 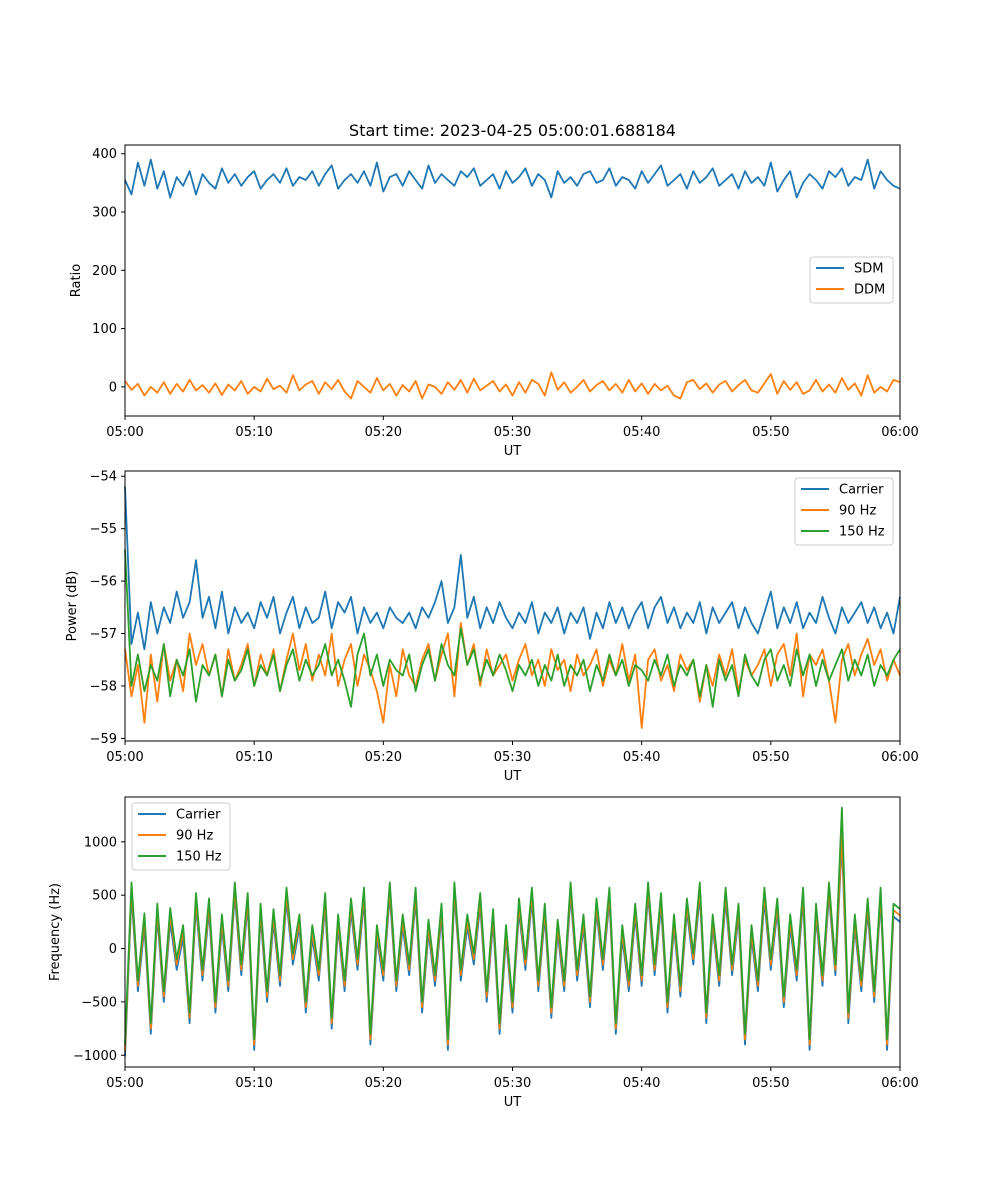 I want to click on series-line-150-hz, so click(x=512, y=628).